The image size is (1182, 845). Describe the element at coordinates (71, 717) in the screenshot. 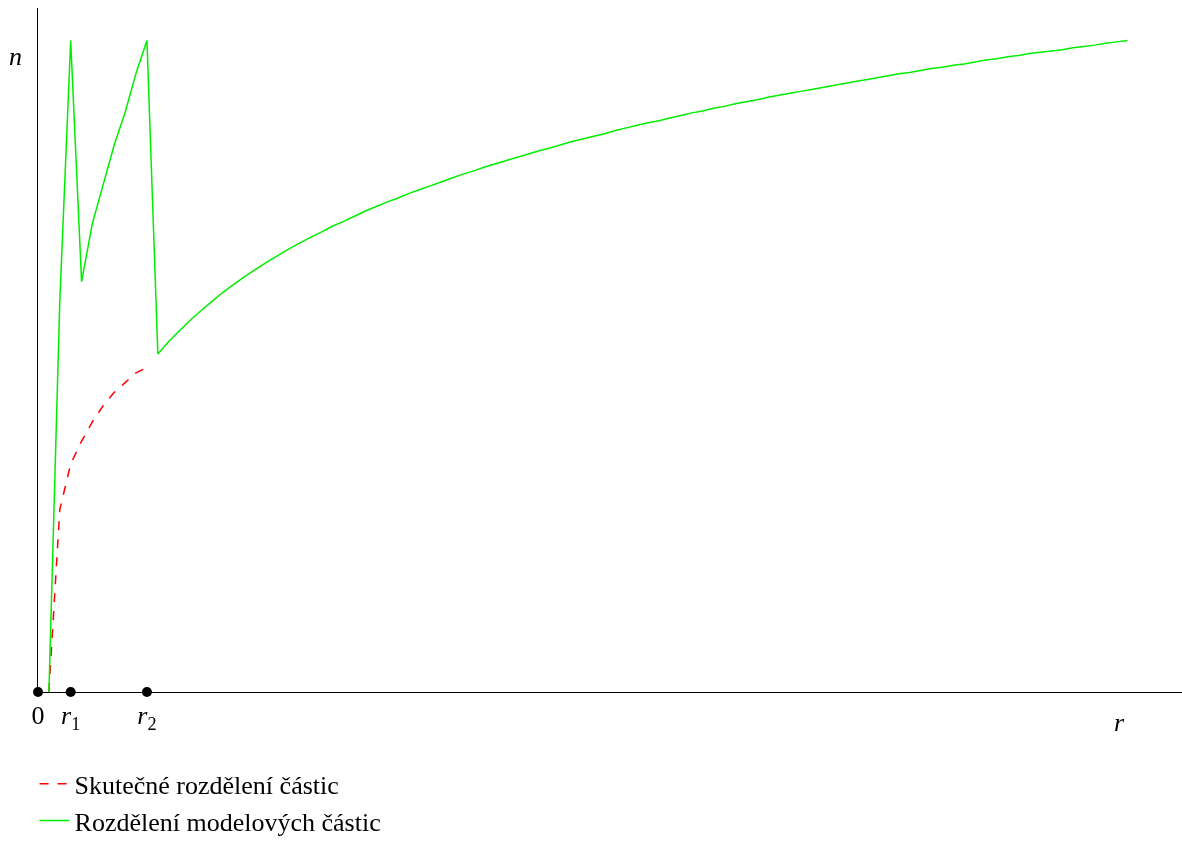

I see `x-tick-label: r$_{1}$` at that location.